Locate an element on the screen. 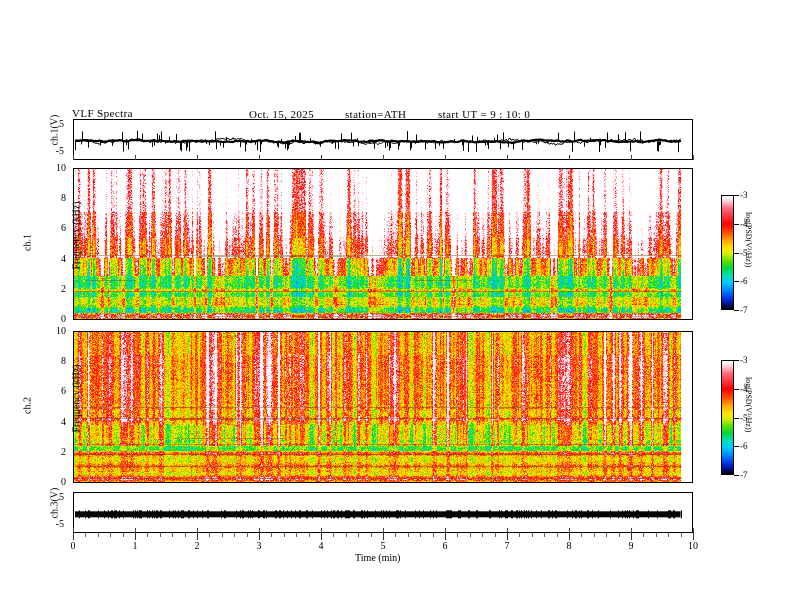 This screenshot has height=612, width=792. ch2-spec-ylabel-channel: ch.2 is located at coordinates (28, 405).